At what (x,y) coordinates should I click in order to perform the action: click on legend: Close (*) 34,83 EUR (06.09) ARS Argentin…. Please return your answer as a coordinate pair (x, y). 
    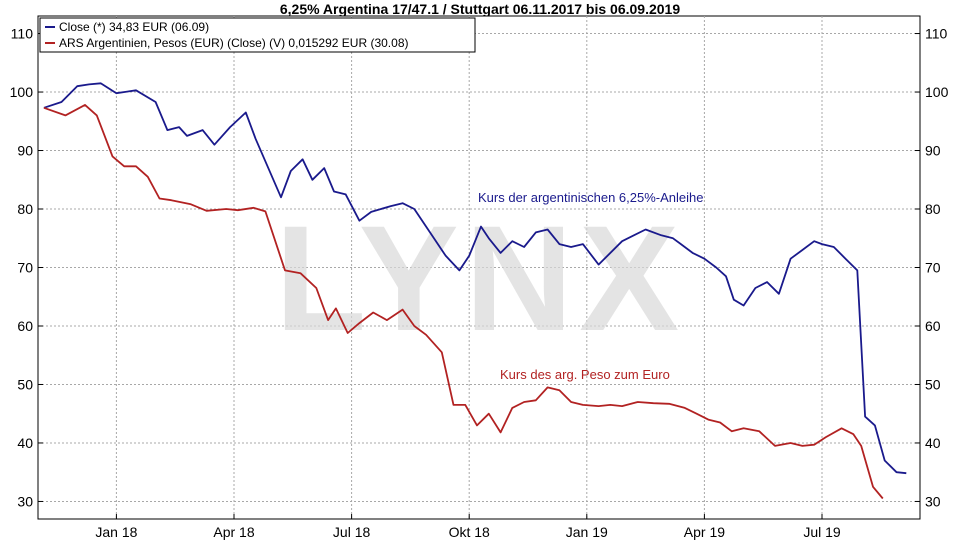
    Looking at the image, I should click on (257, 35).